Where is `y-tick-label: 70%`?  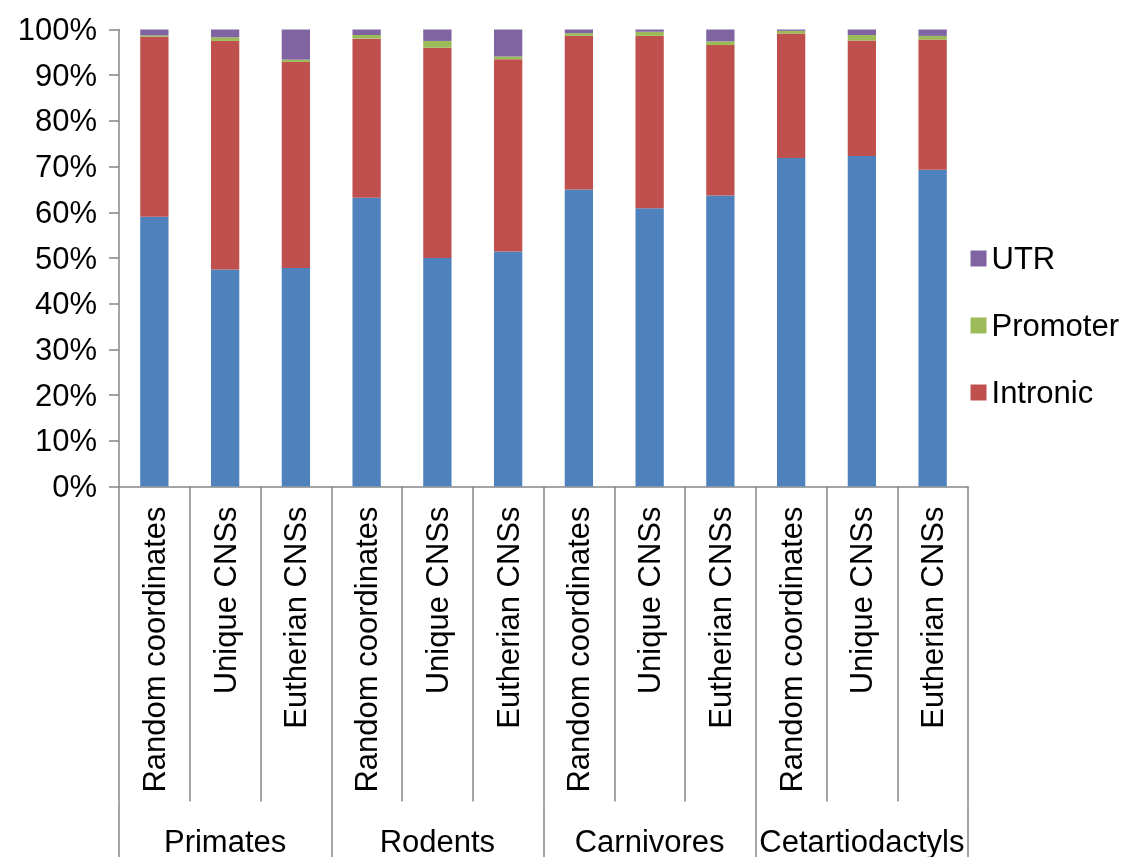 y-tick-label: 70% is located at coordinates (65, 167).